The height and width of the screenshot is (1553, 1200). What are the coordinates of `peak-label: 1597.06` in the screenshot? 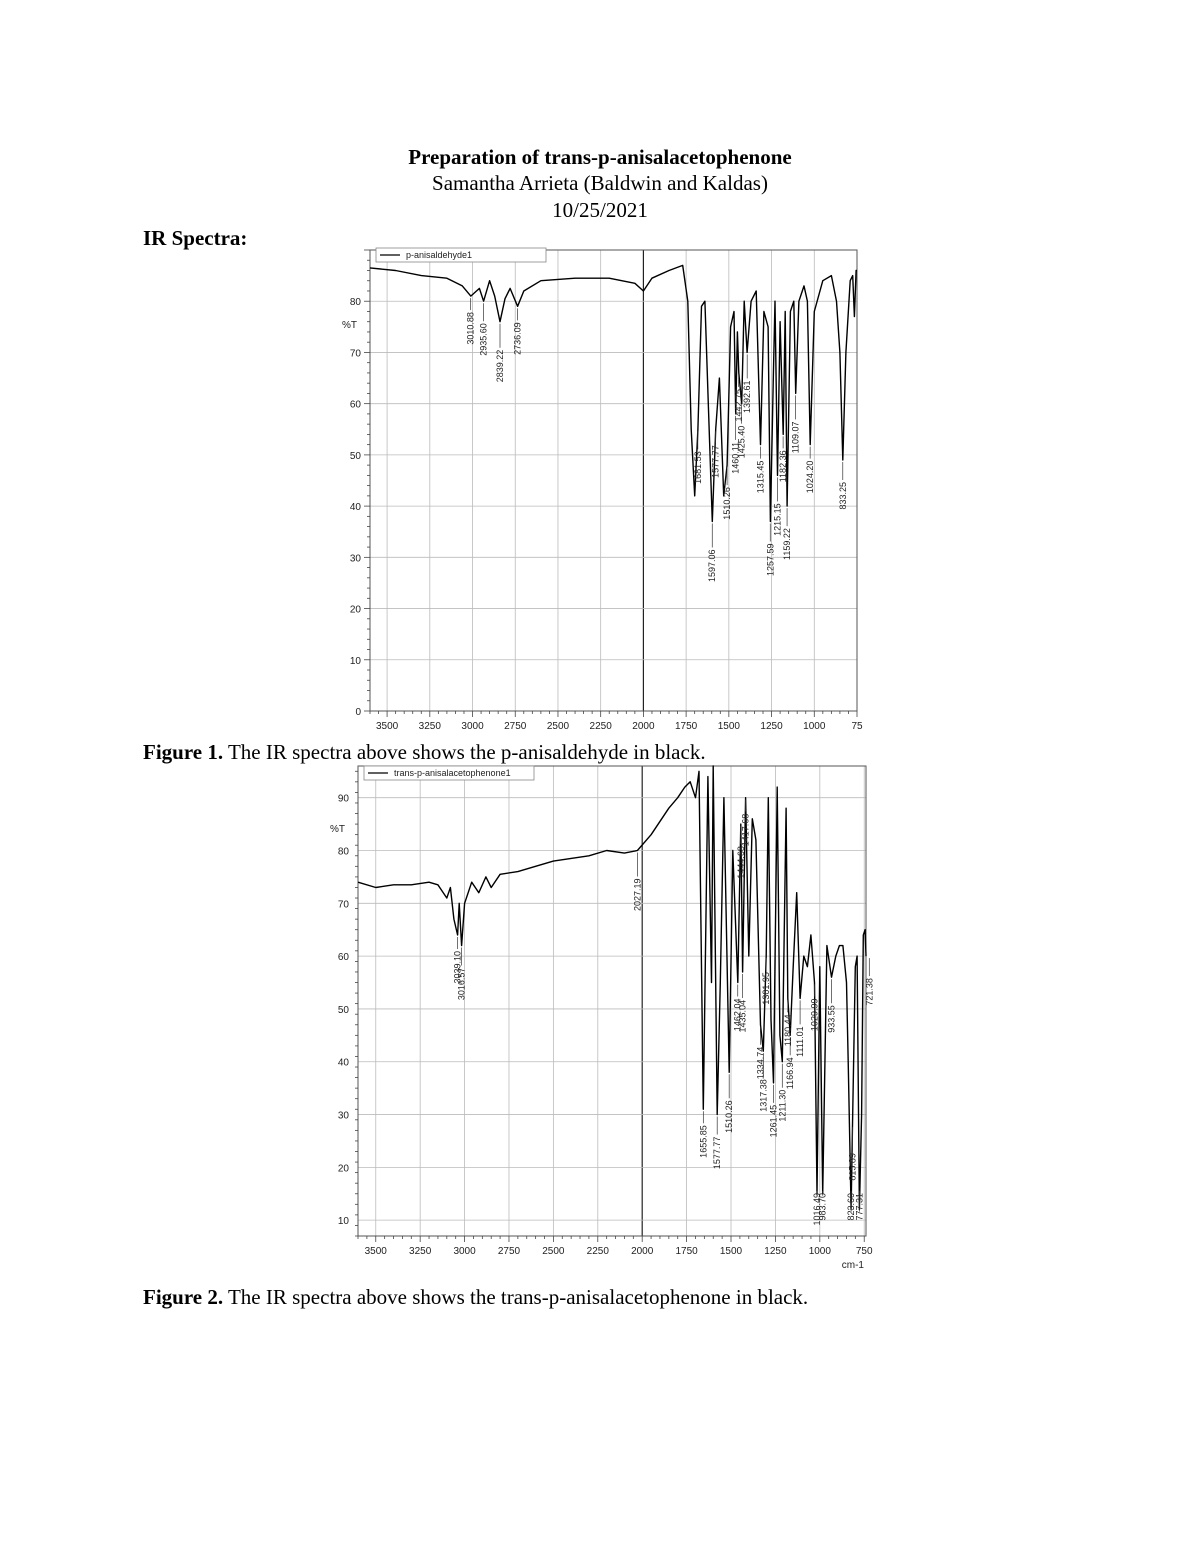 It's located at (712, 565).